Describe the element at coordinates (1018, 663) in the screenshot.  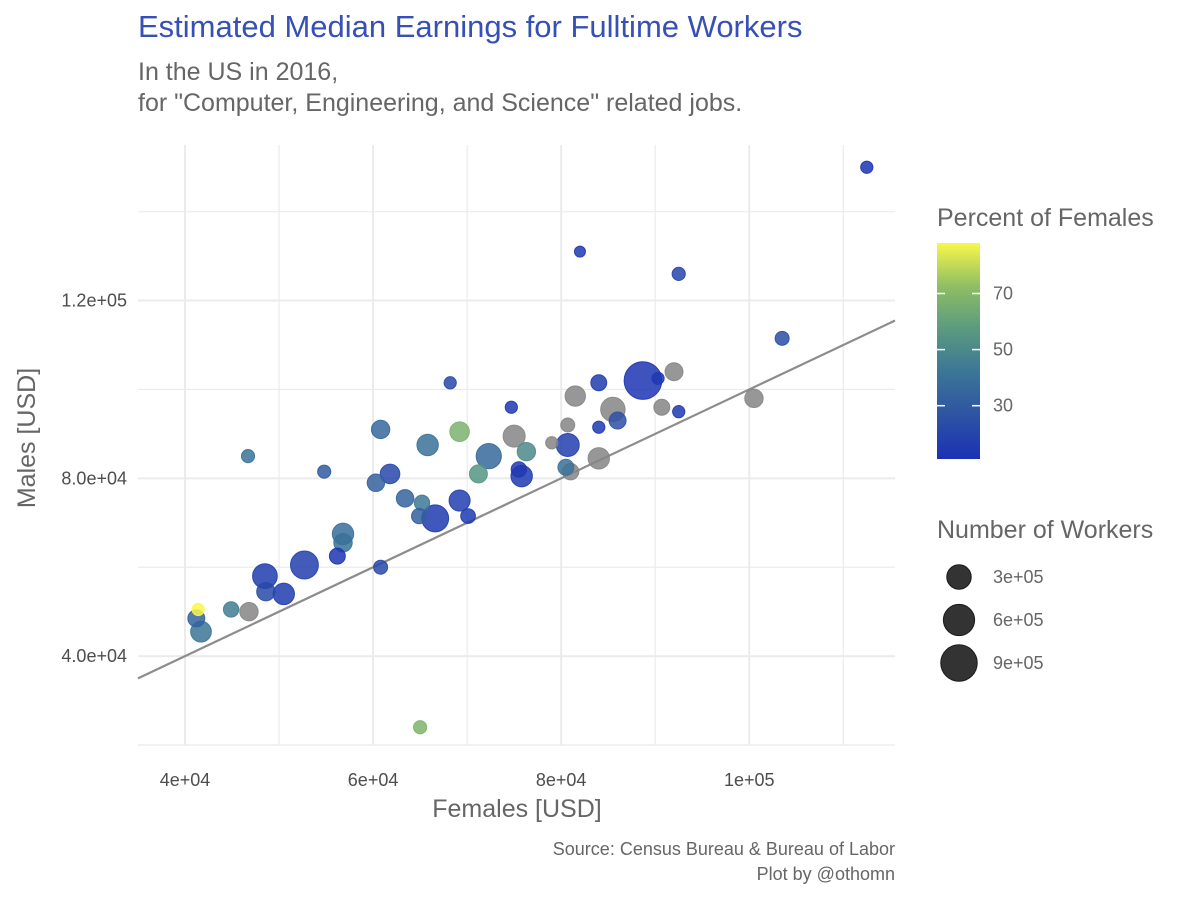
I see `size-legend-label: 9e+05` at that location.